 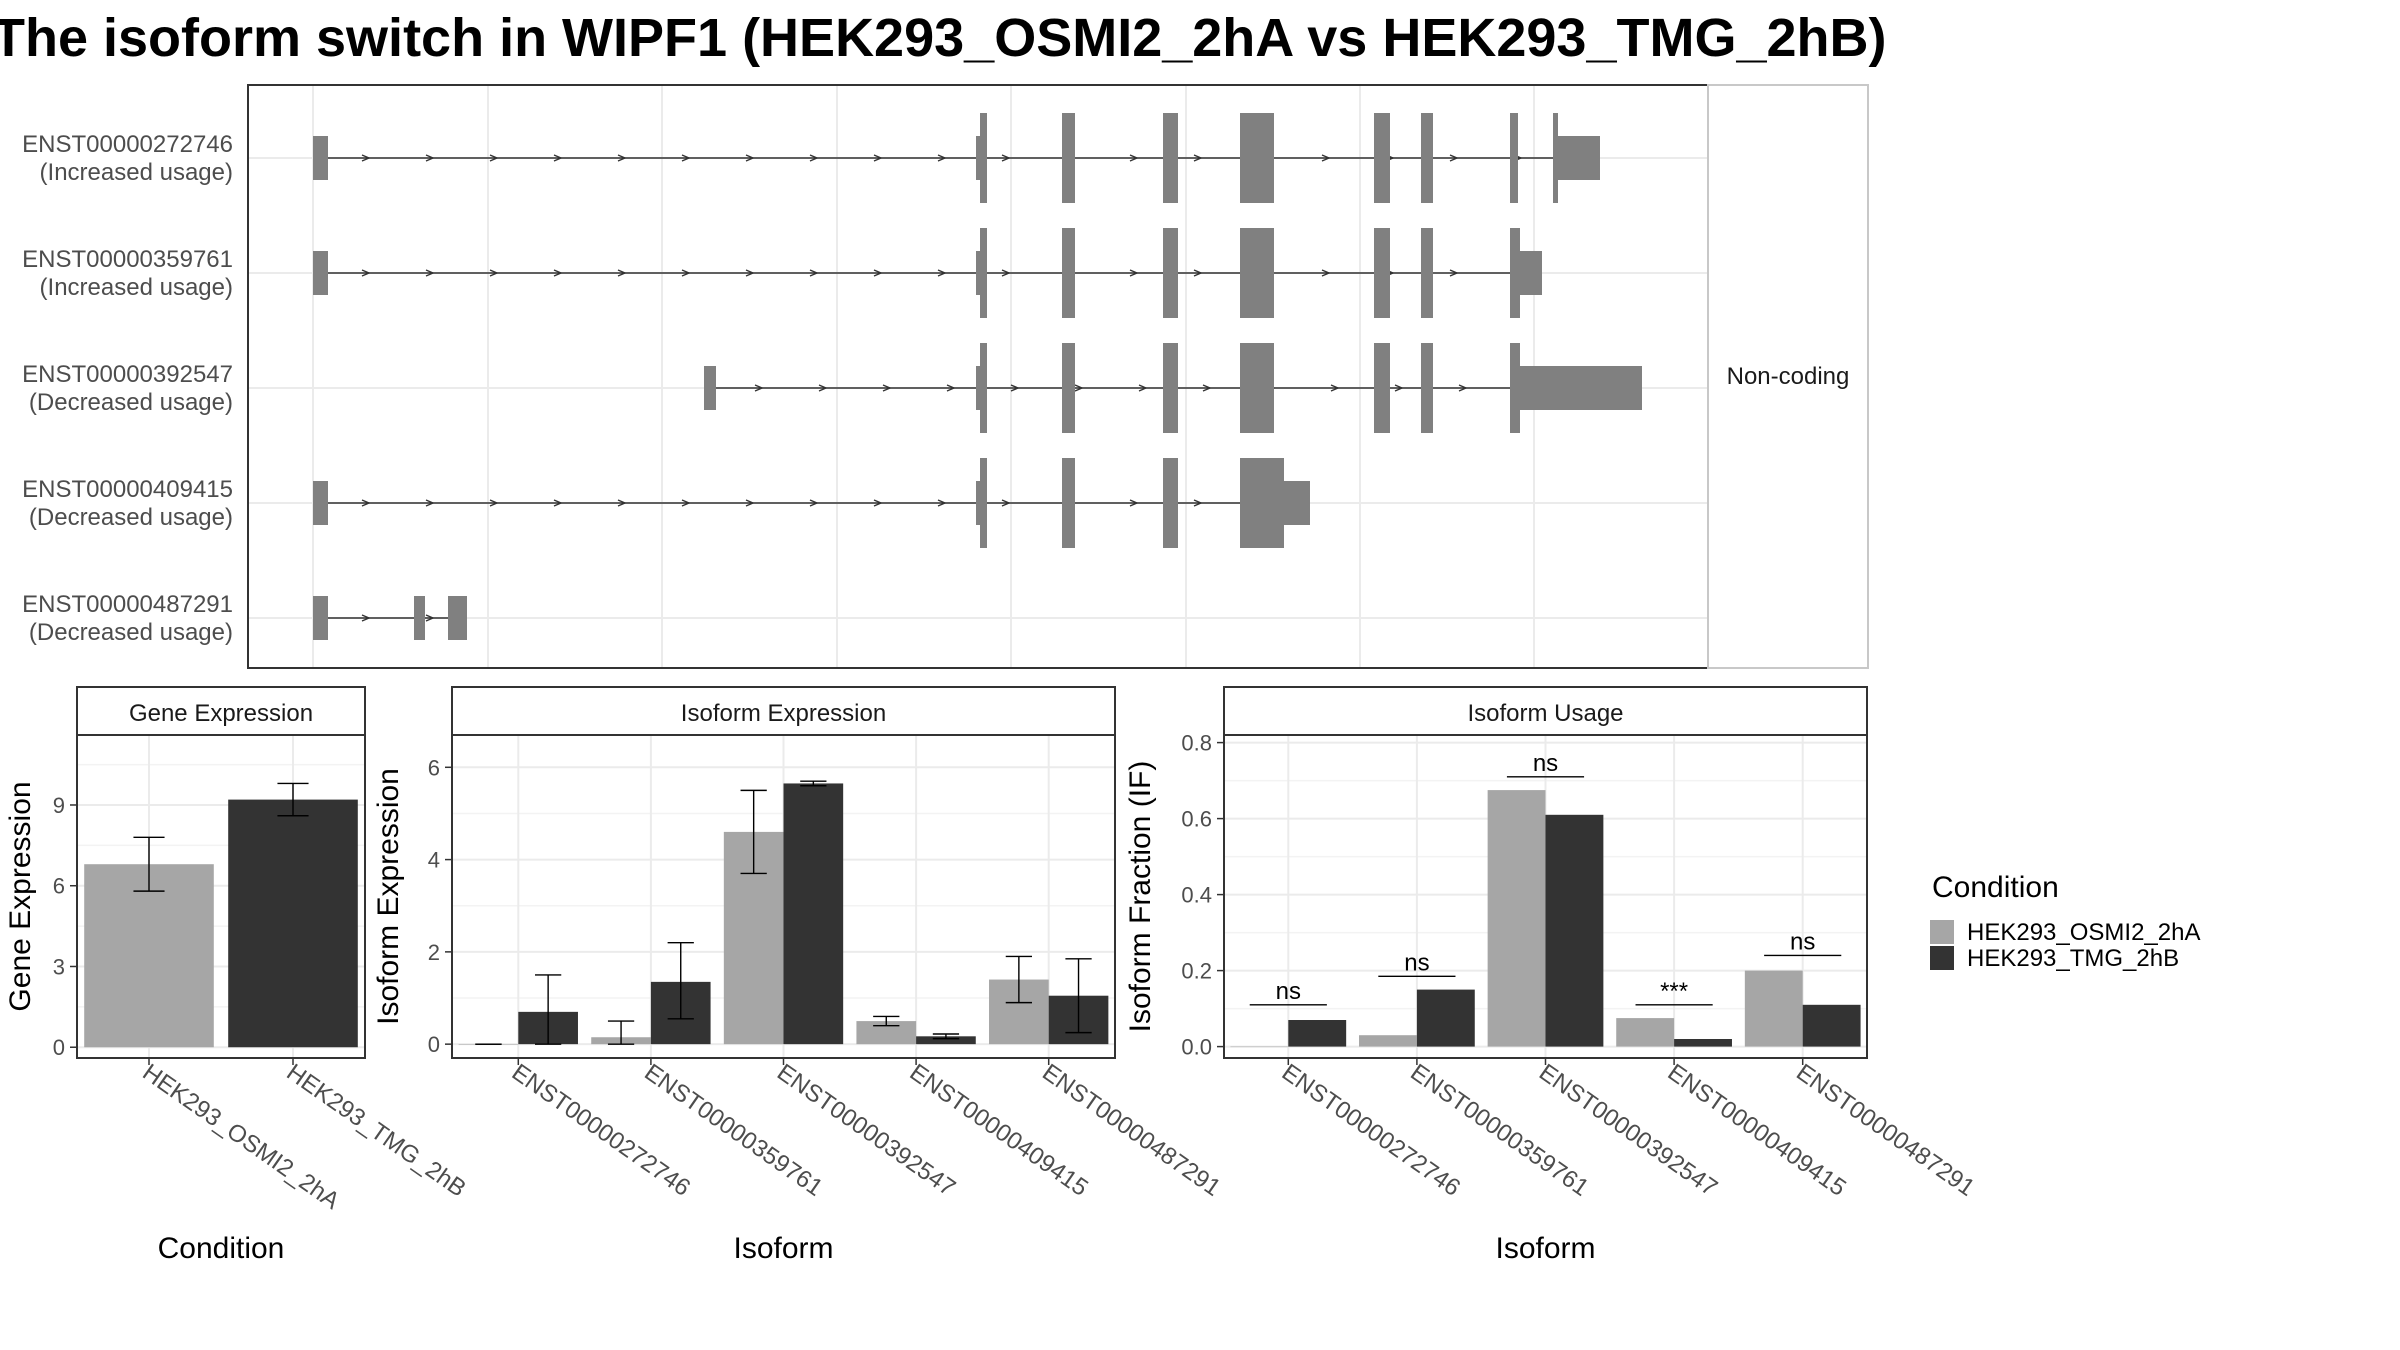 What do you see at coordinates (127, 489) in the screenshot?
I see `transcript-id-label: ENST00000409415` at bounding box center [127, 489].